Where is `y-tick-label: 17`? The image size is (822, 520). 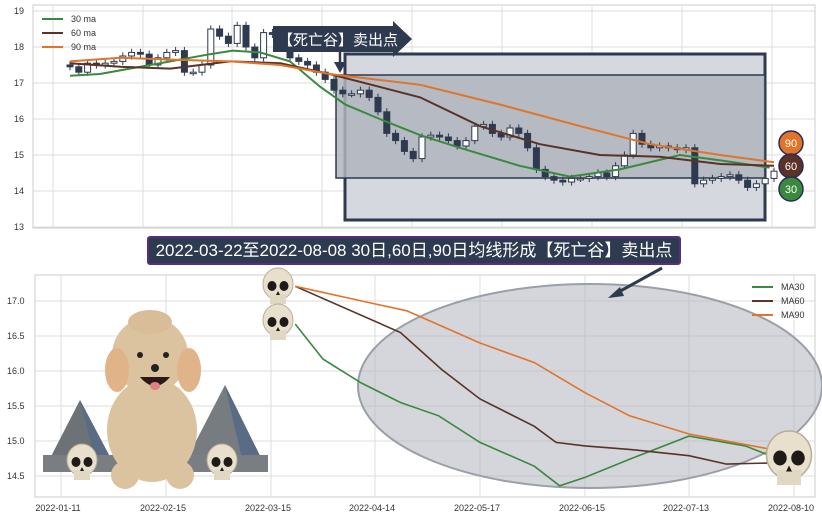
y-tick-label: 17 is located at coordinates (19, 83).